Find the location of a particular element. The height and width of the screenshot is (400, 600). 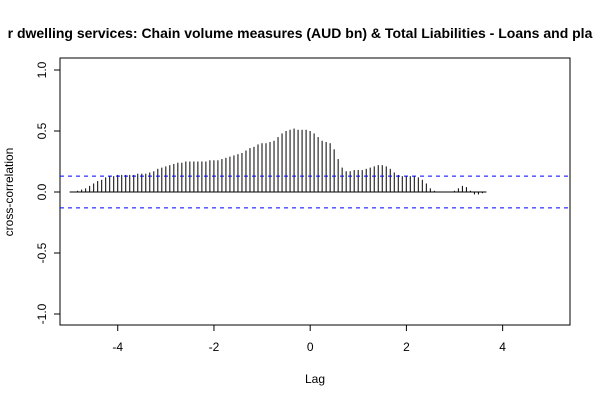

ccf-bars is located at coordinates (280, 161).